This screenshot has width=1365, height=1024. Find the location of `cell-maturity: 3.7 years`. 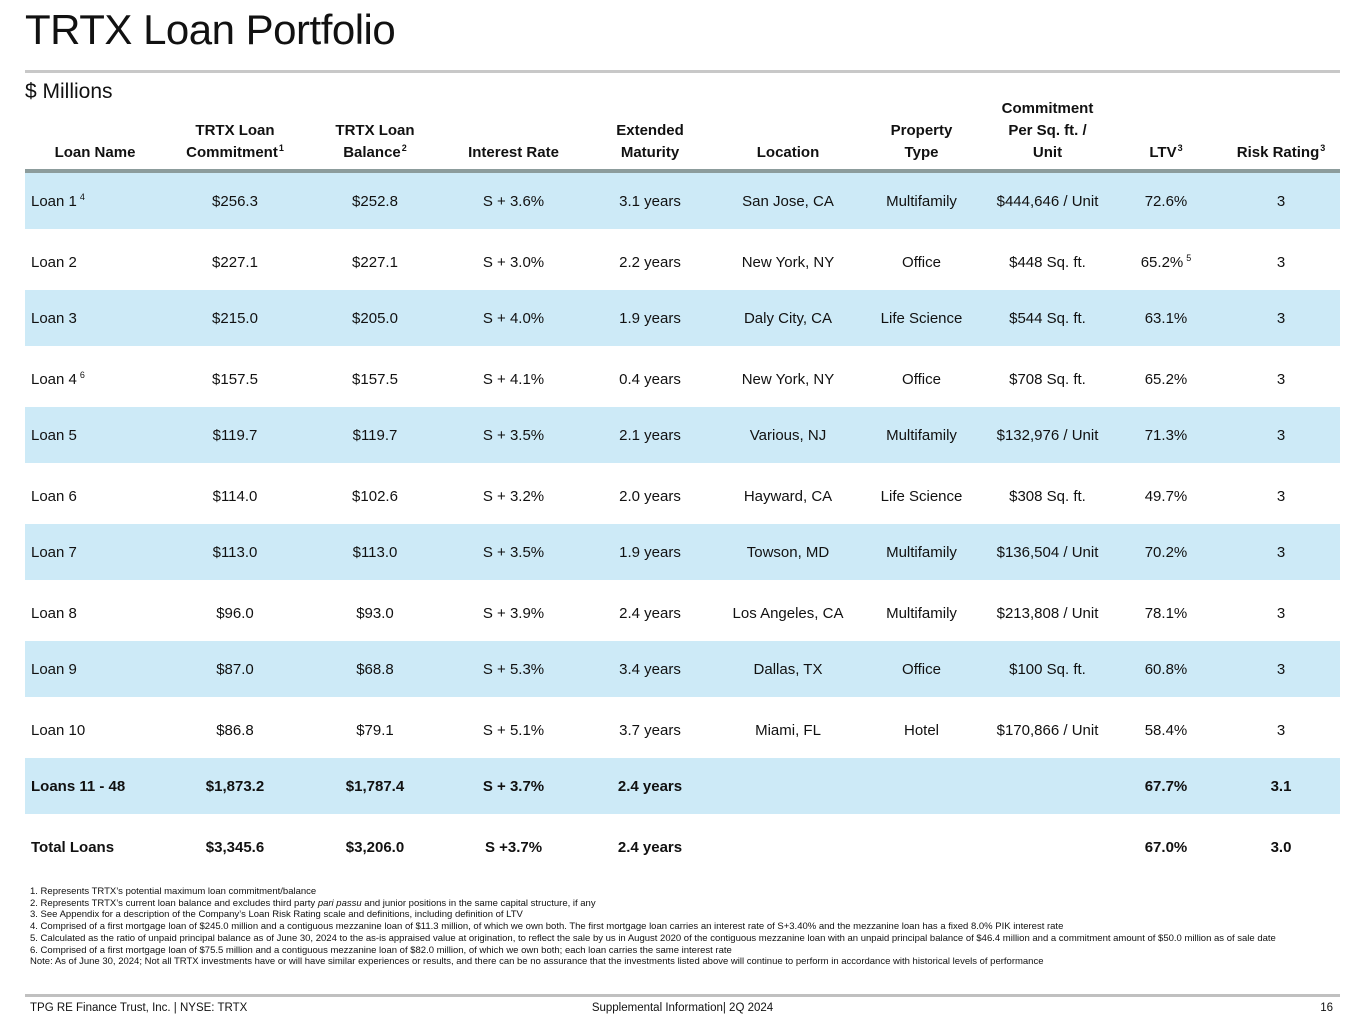

cell-maturity: 3.7 years is located at coordinates (650, 730).